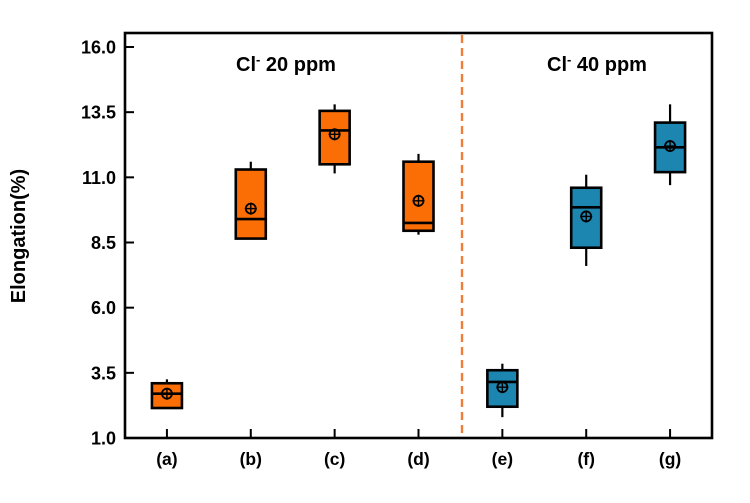  Describe the element at coordinates (597, 64) in the screenshot. I see `group-title: Cl- 40 ppm` at that location.